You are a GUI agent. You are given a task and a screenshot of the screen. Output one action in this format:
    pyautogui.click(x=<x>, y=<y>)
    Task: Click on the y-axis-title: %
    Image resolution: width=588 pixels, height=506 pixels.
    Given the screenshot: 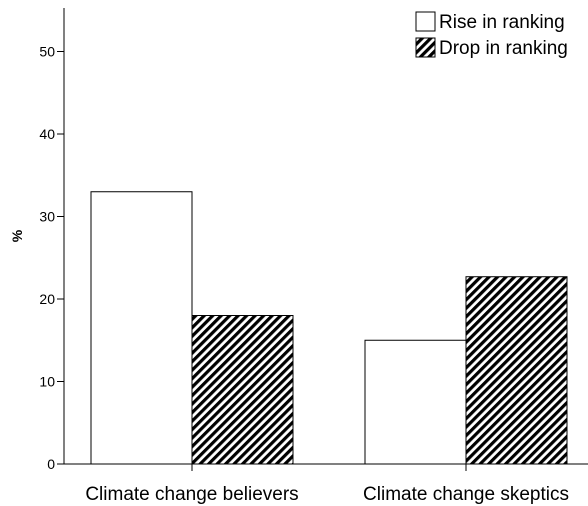 What is the action you would take?
    pyautogui.click(x=17, y=235)
    